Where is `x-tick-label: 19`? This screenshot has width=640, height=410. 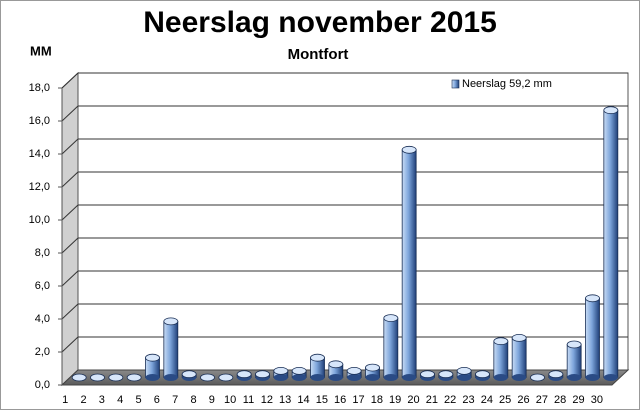 x-tick-label: 19 is located at coordinates (395, 400).